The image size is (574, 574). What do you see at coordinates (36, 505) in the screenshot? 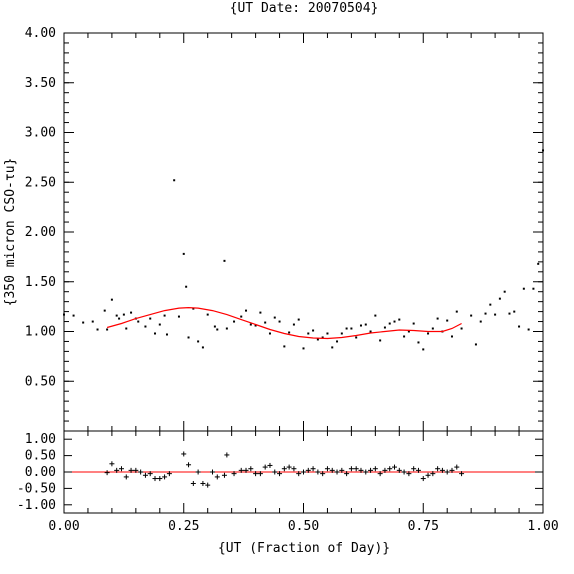
I see `residual-y-tick-label: -1.00` at bounding box center [36, 505].